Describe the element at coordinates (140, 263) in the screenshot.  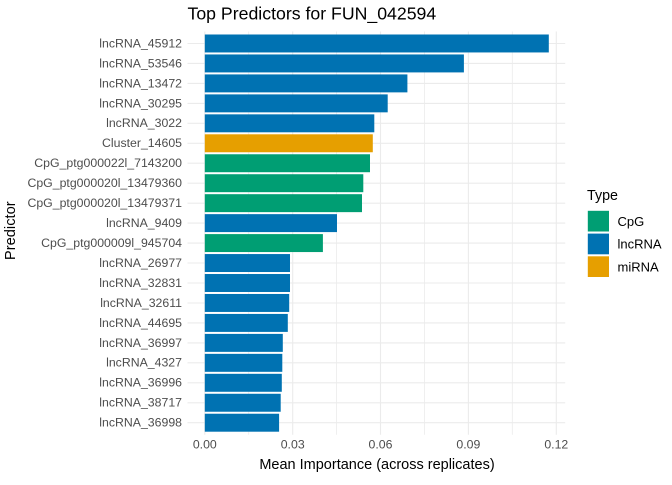
I see `svg-text: lncRNA_26977` at that location.